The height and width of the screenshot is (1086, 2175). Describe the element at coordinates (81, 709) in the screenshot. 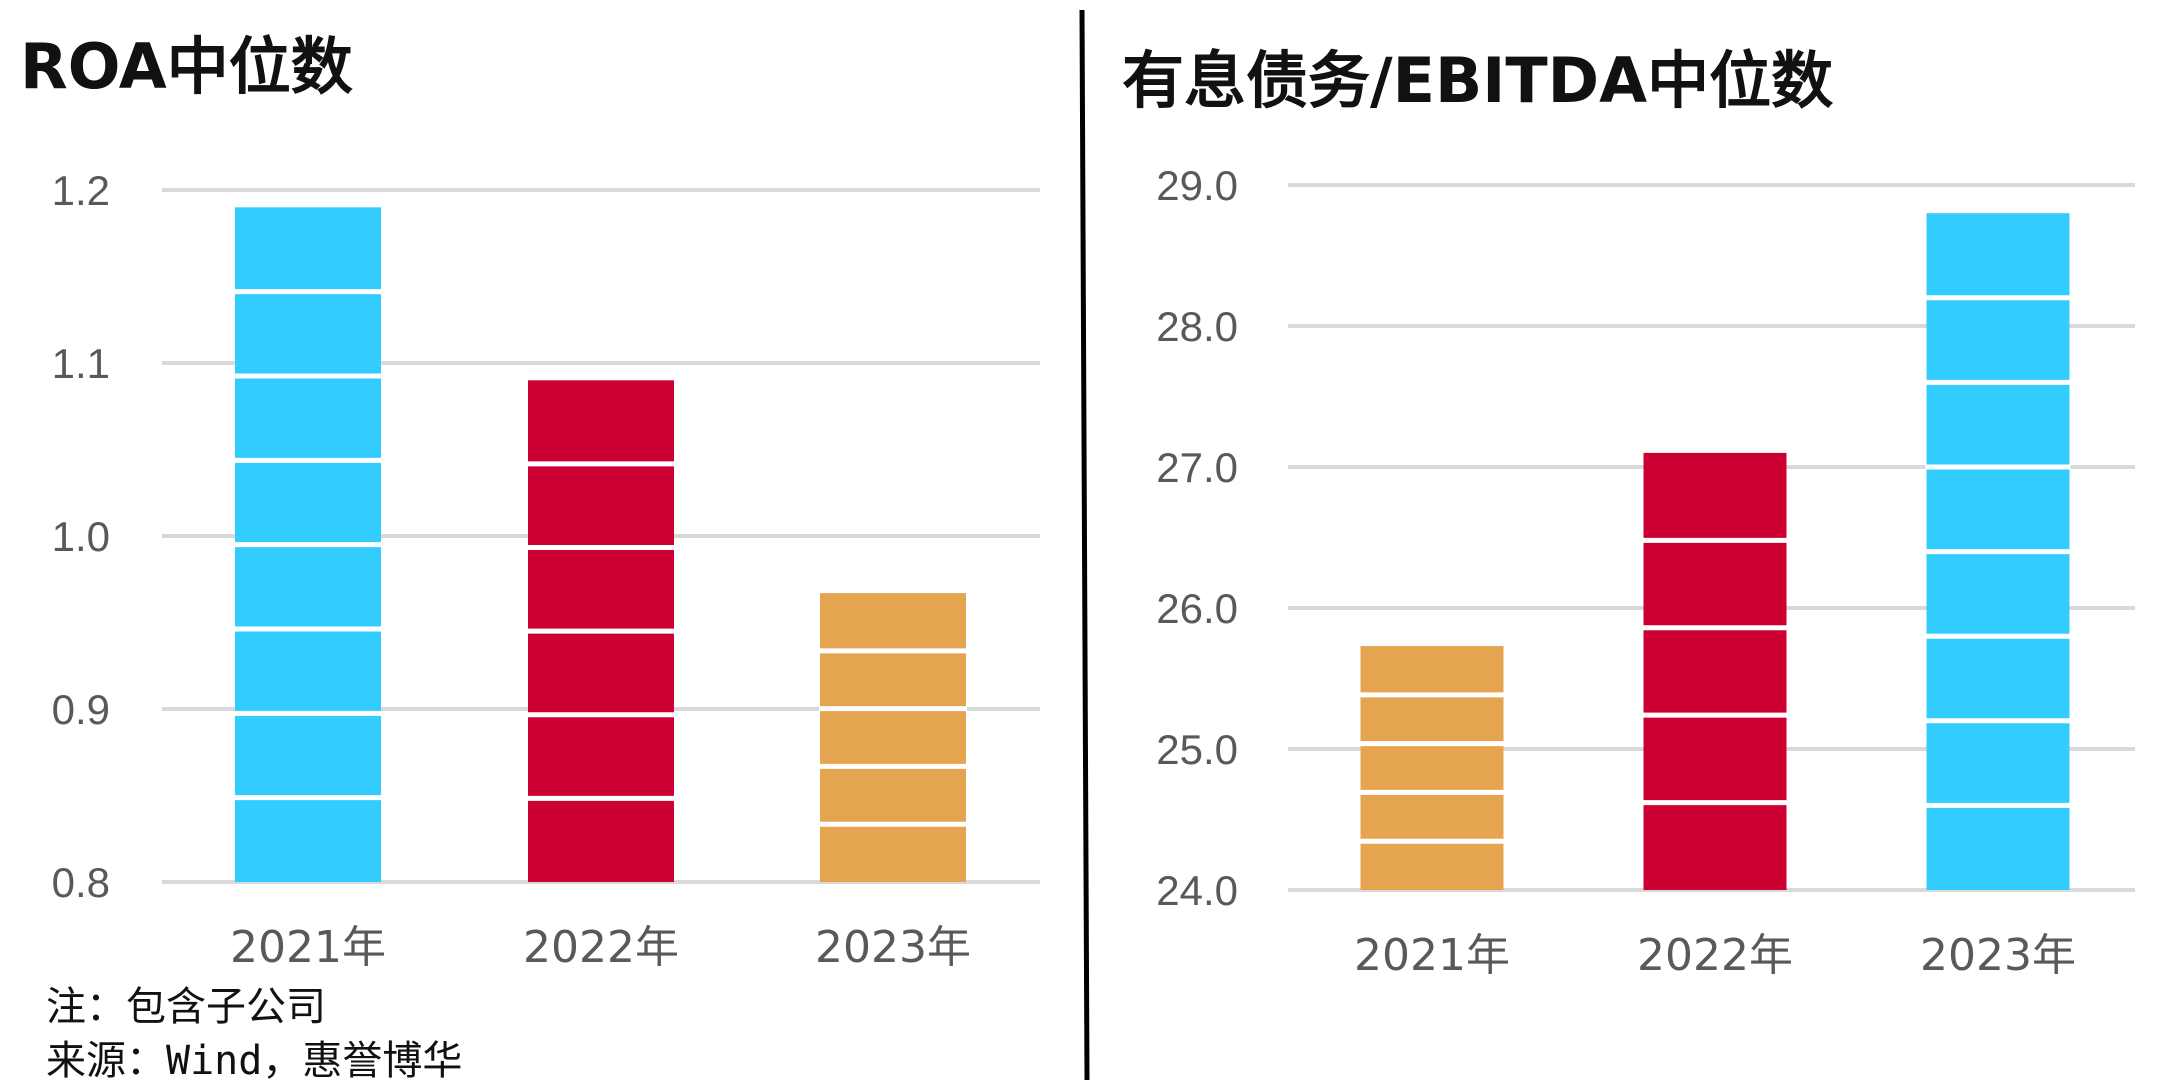

I see `roa-y-tick-label: 0.9` at that location.